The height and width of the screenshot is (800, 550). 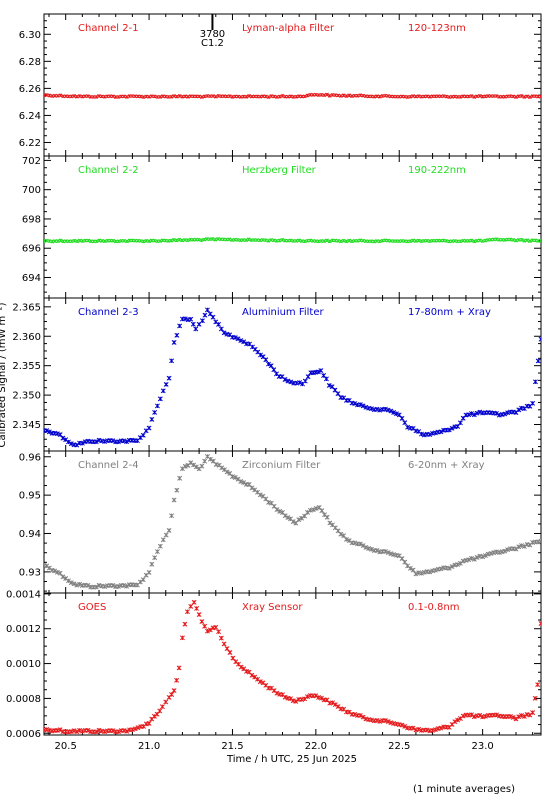 What do you see at coordinates (212, 43) in the screenshot?
I see `flare-marker-label-2: C1.2` at bounding box center [212, 43].